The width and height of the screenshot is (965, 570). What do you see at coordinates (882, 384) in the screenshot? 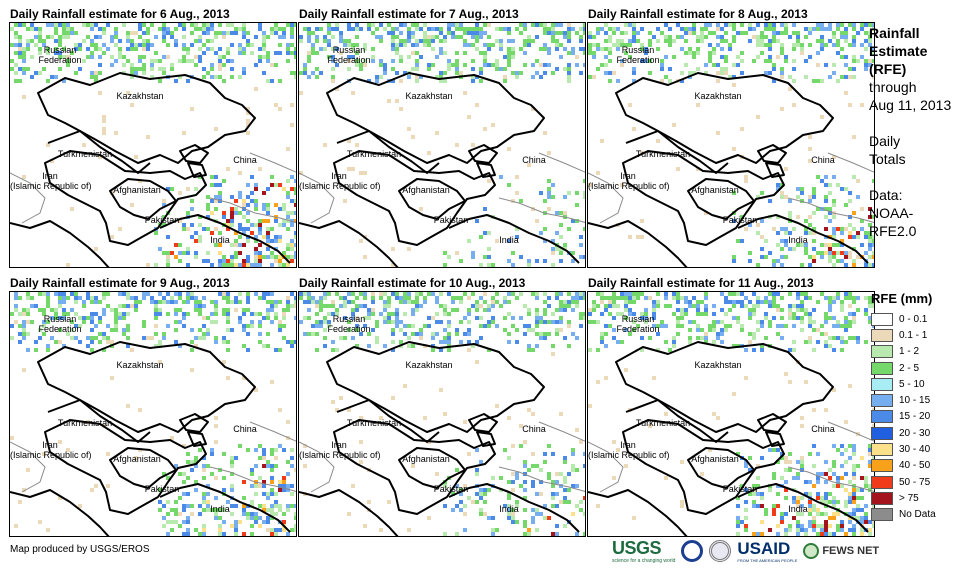
I see `legend-swatch` at bounding box center [882, 384].